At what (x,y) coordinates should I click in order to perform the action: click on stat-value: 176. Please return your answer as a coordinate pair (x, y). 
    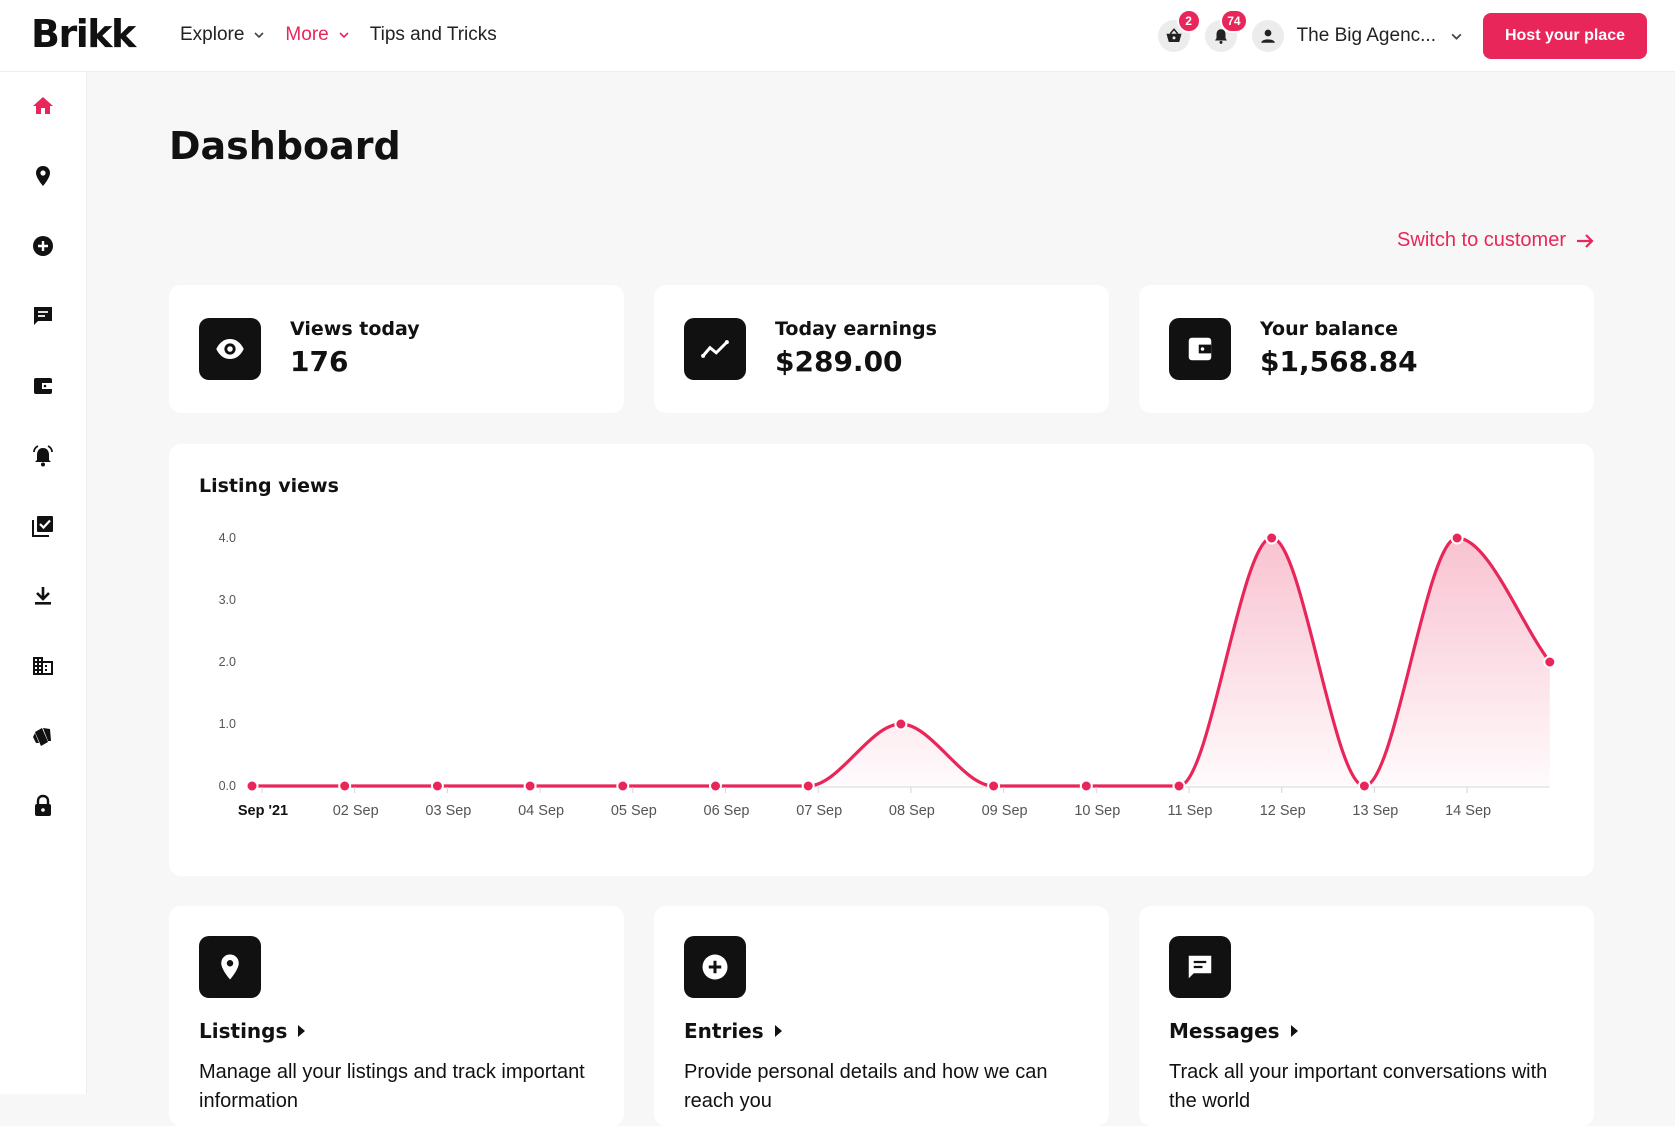
    Looking at the image, I should click on (319, 361).